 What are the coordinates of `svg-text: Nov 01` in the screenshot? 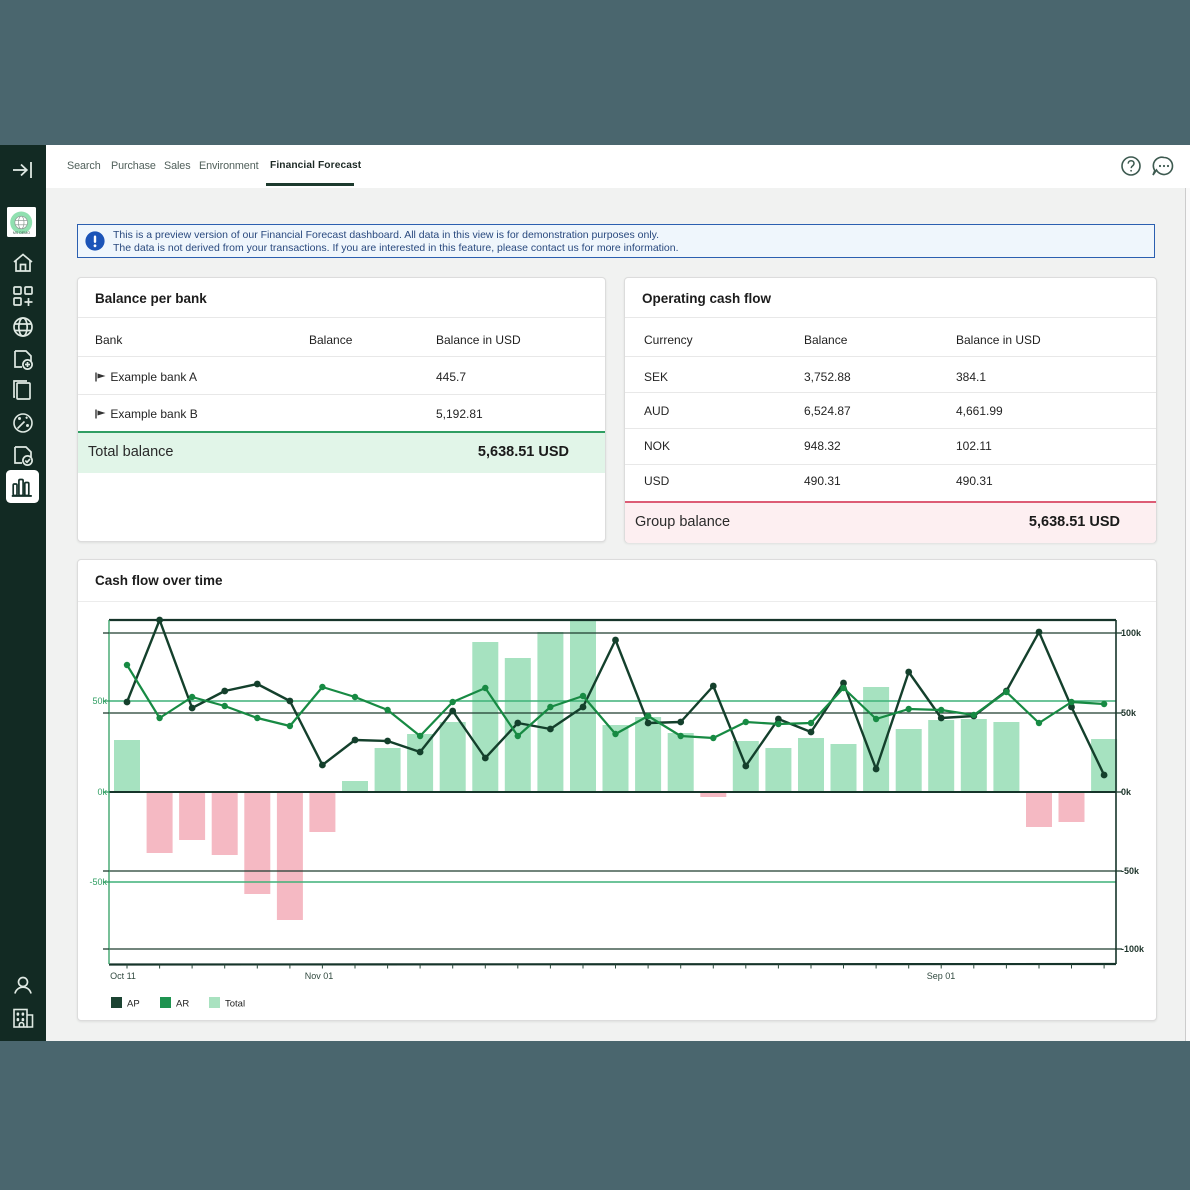 It's located at (319, 976).